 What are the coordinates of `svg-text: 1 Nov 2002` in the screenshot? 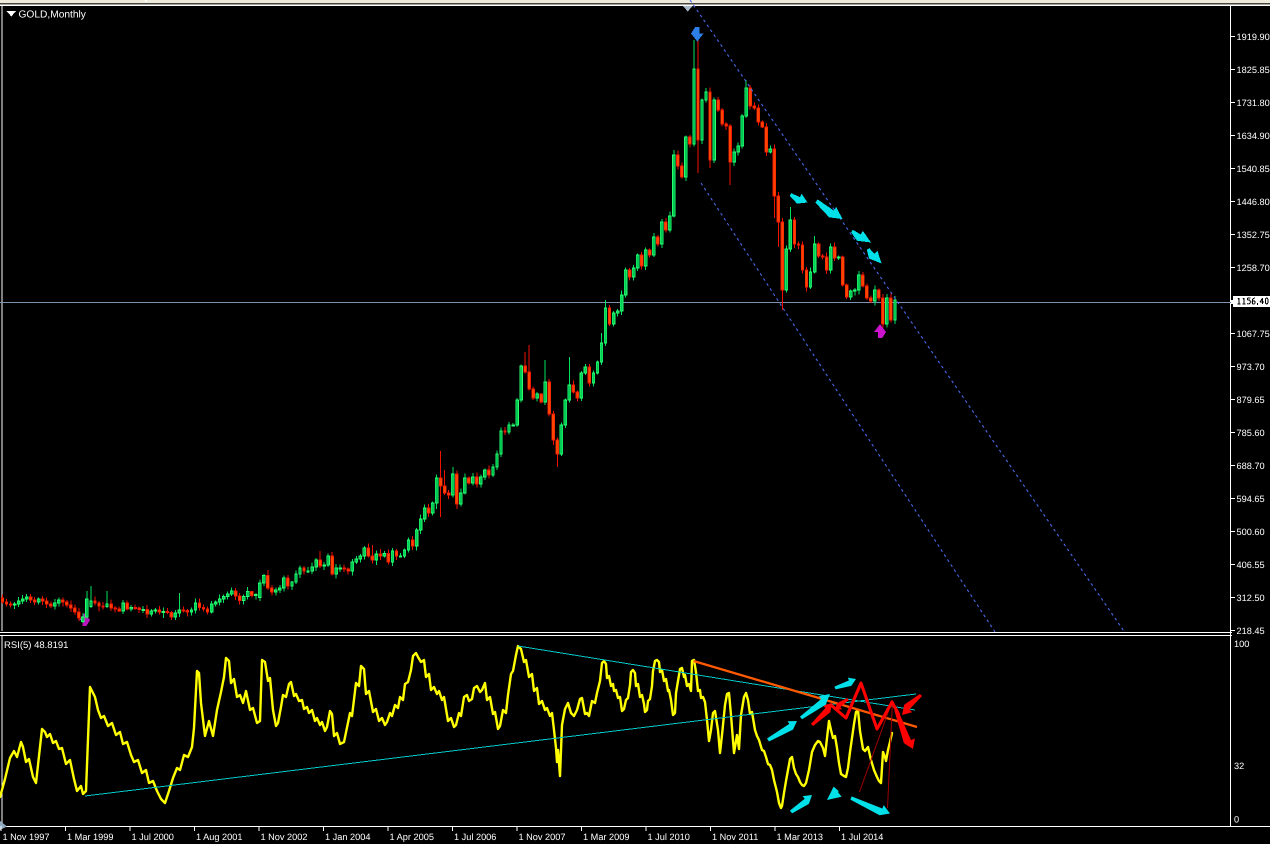 It's located at (284, 837).